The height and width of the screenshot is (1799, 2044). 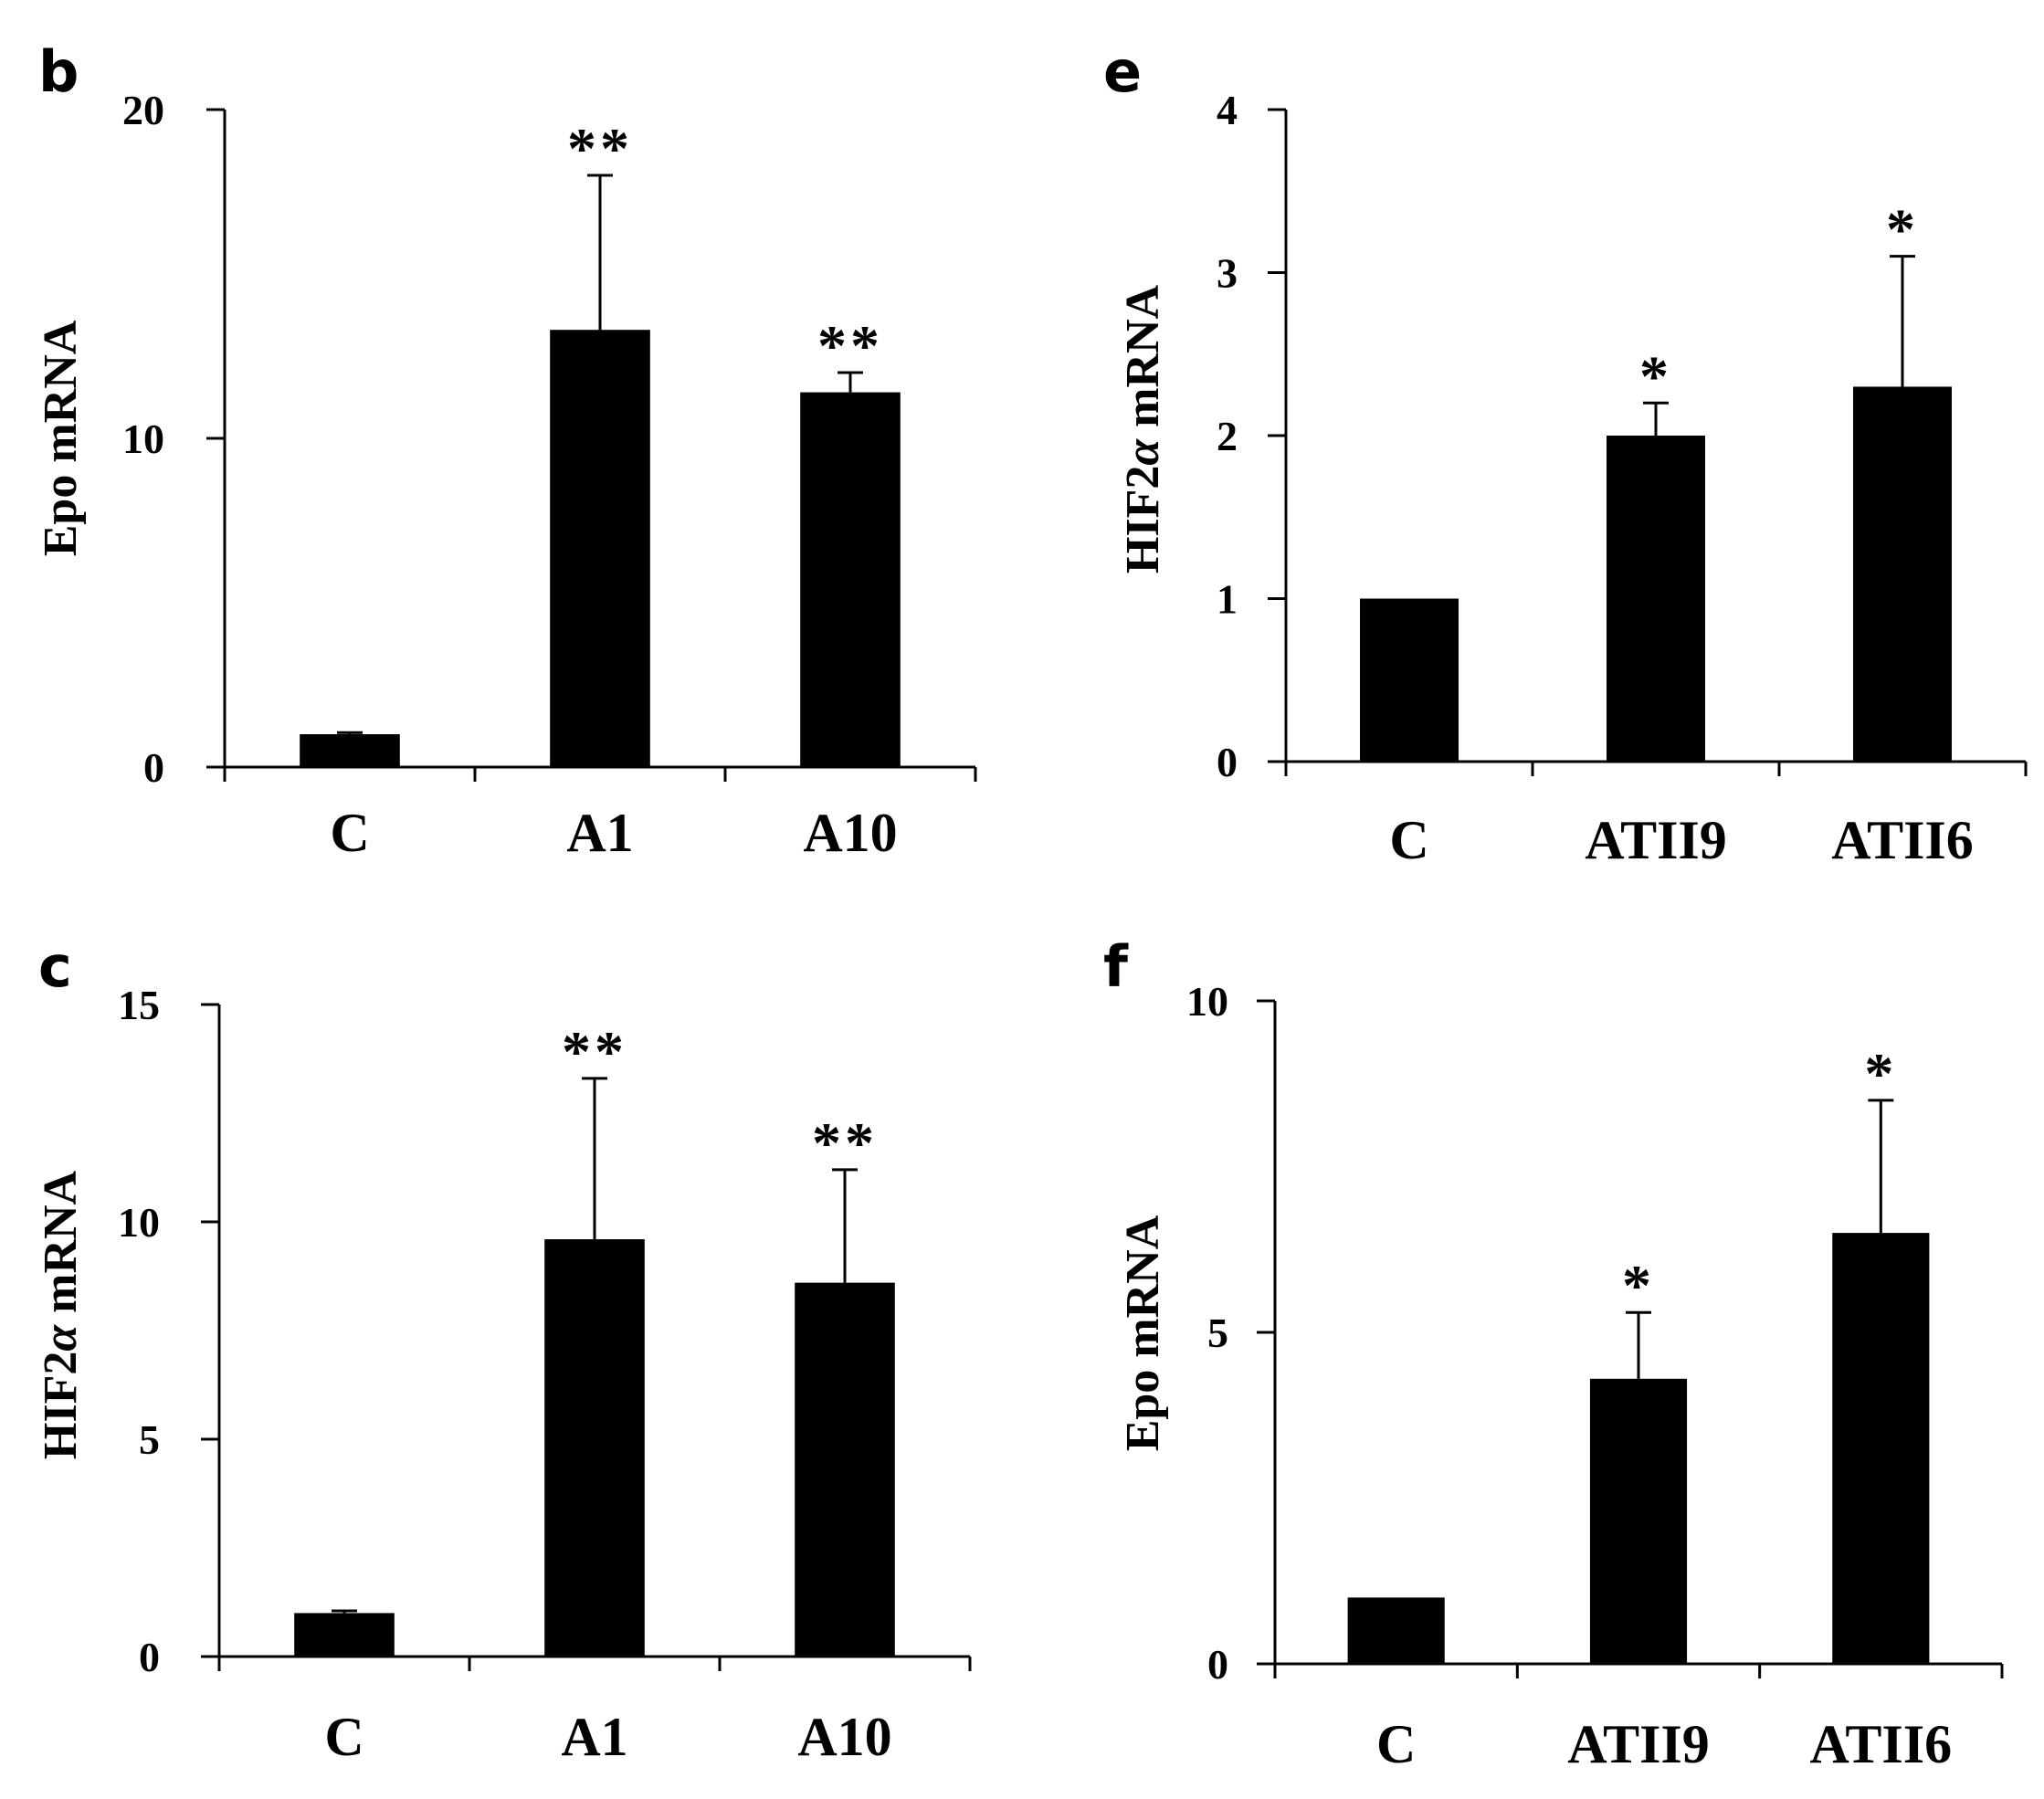 I want to click on panel-letter: e, so click(x=1122, y=72).